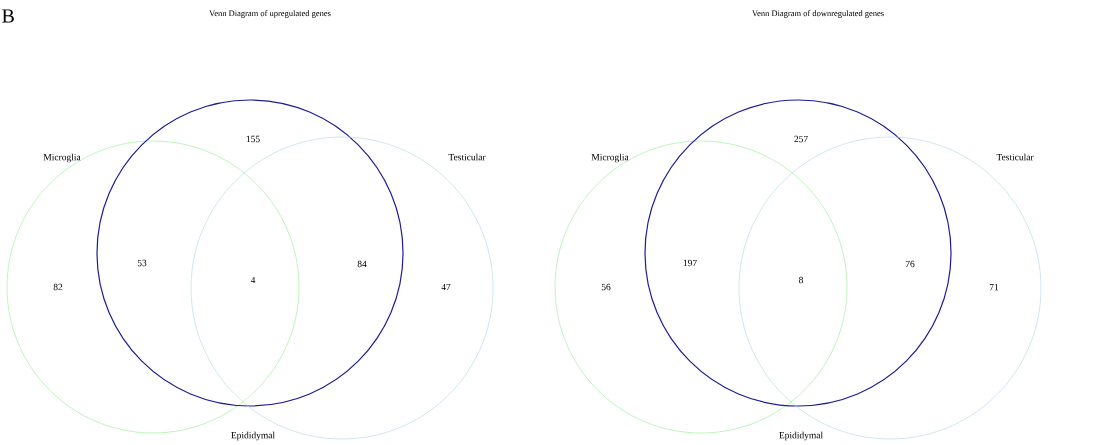  Describe the element at coordinates (801, 280) in the screenshot. I see `text: 8` at that location.